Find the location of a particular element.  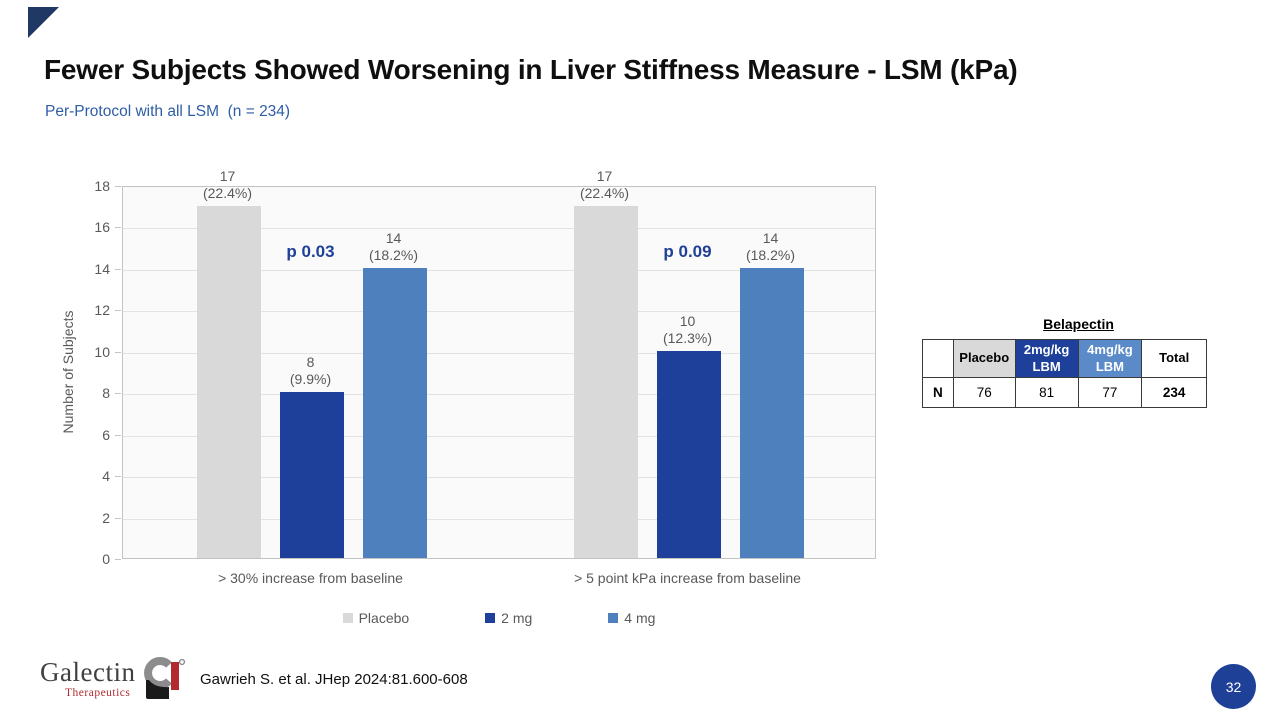

table-value-total-n: 234 is located at coordinates (1174, 392).